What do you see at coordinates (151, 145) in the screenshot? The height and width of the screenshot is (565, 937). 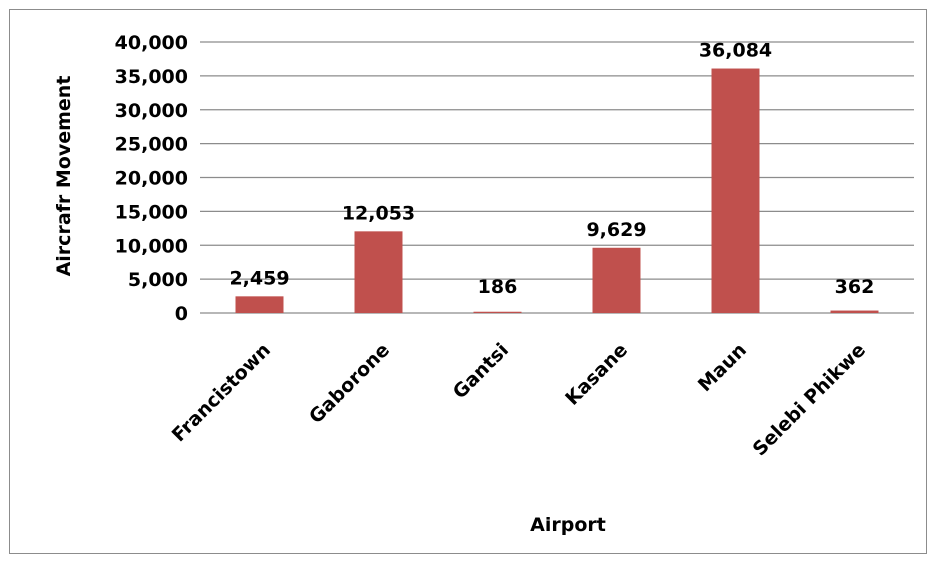 I see `y-tick-label: 25,000` at bounding box center [151, 145].